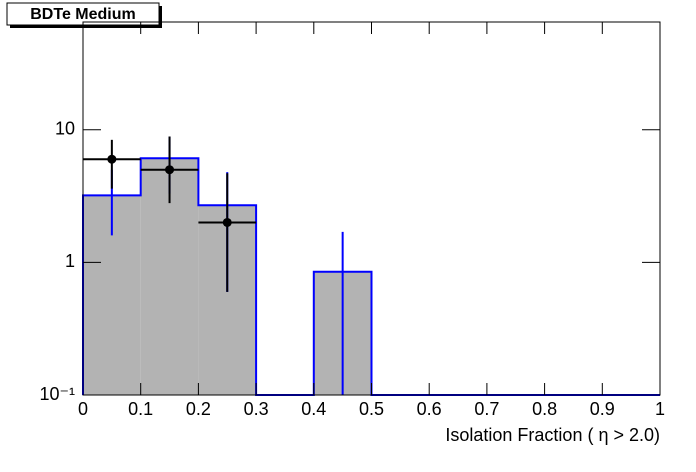  What do you see at coordinates (83, 409) in the screenshot?
I see `x-tick-label: 0` at bounding box center [83, 409].